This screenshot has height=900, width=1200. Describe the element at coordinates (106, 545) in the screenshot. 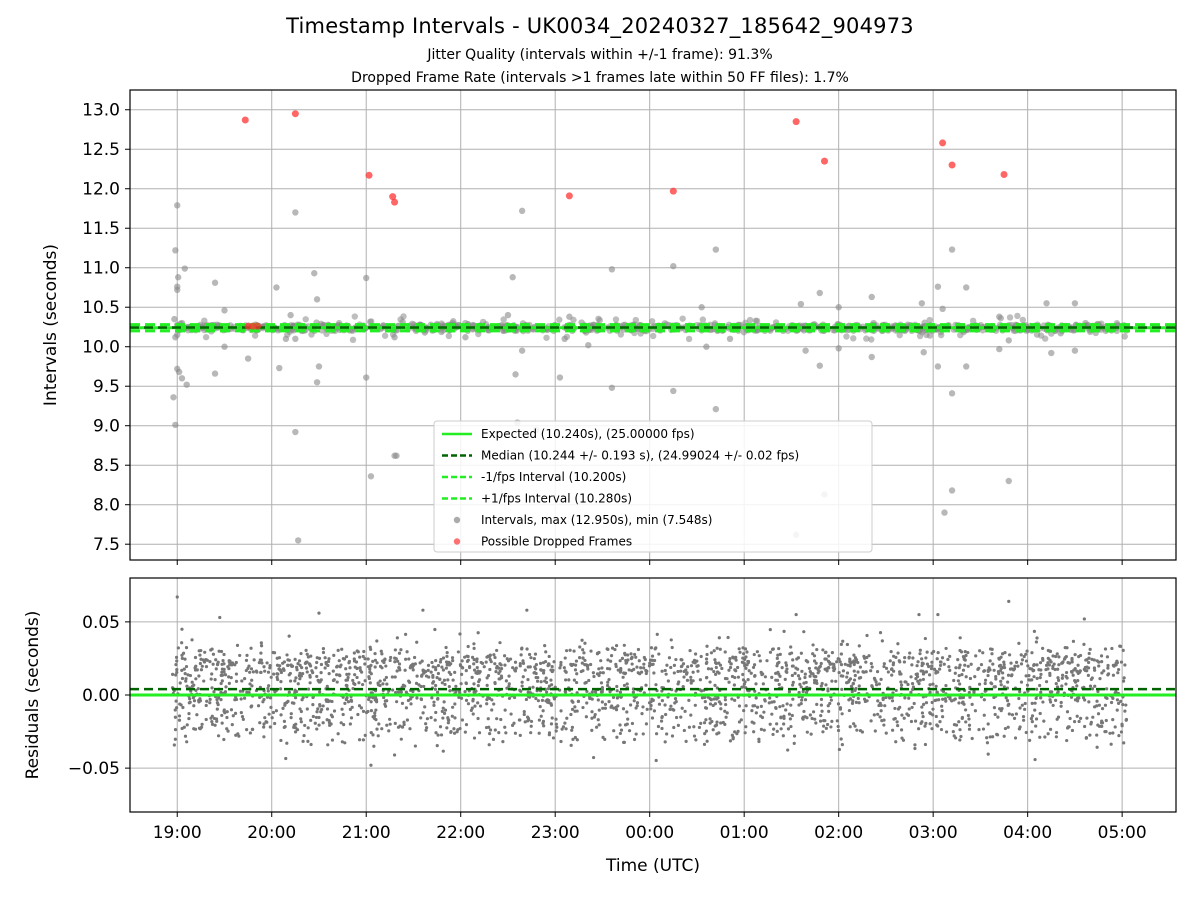

I see `y-tick-label: 7.5` at that location.